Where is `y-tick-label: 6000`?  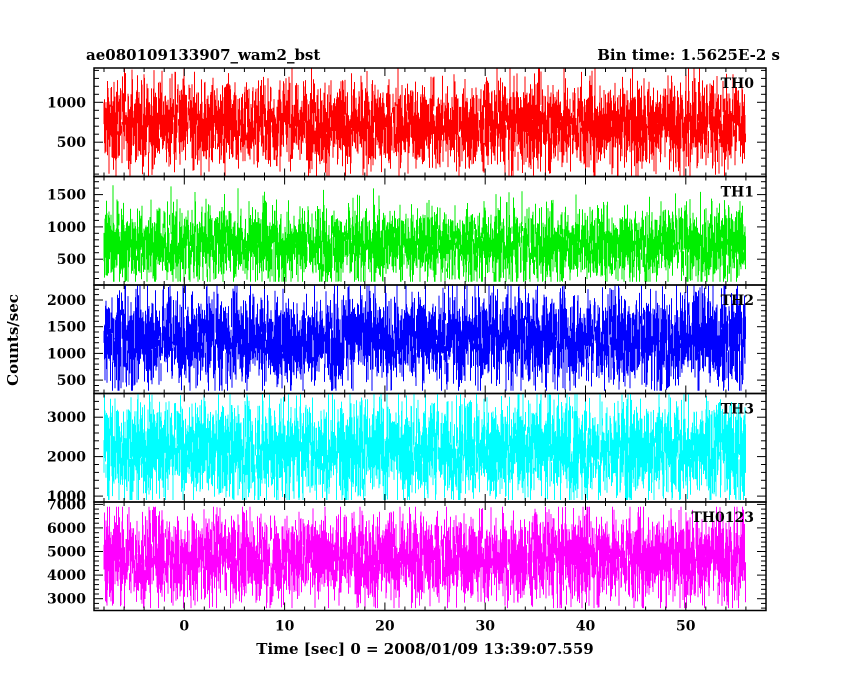
y-tick-label: 6000 is located at coordinates (66, 529).